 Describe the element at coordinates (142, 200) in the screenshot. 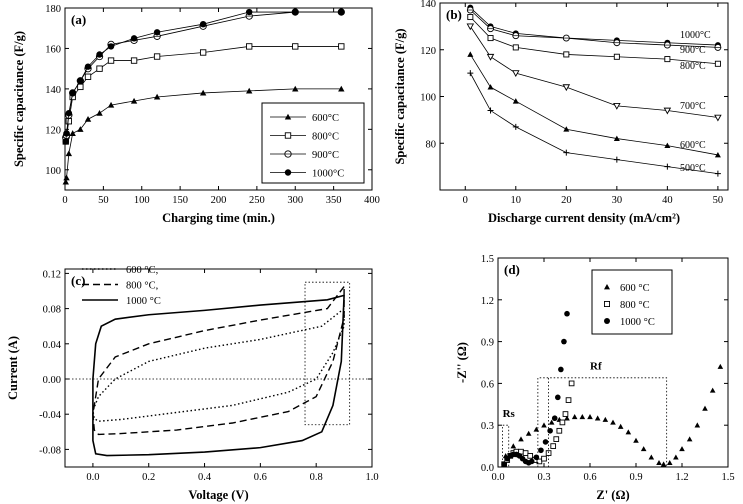

I see `x-tick-label: 100` at that location.